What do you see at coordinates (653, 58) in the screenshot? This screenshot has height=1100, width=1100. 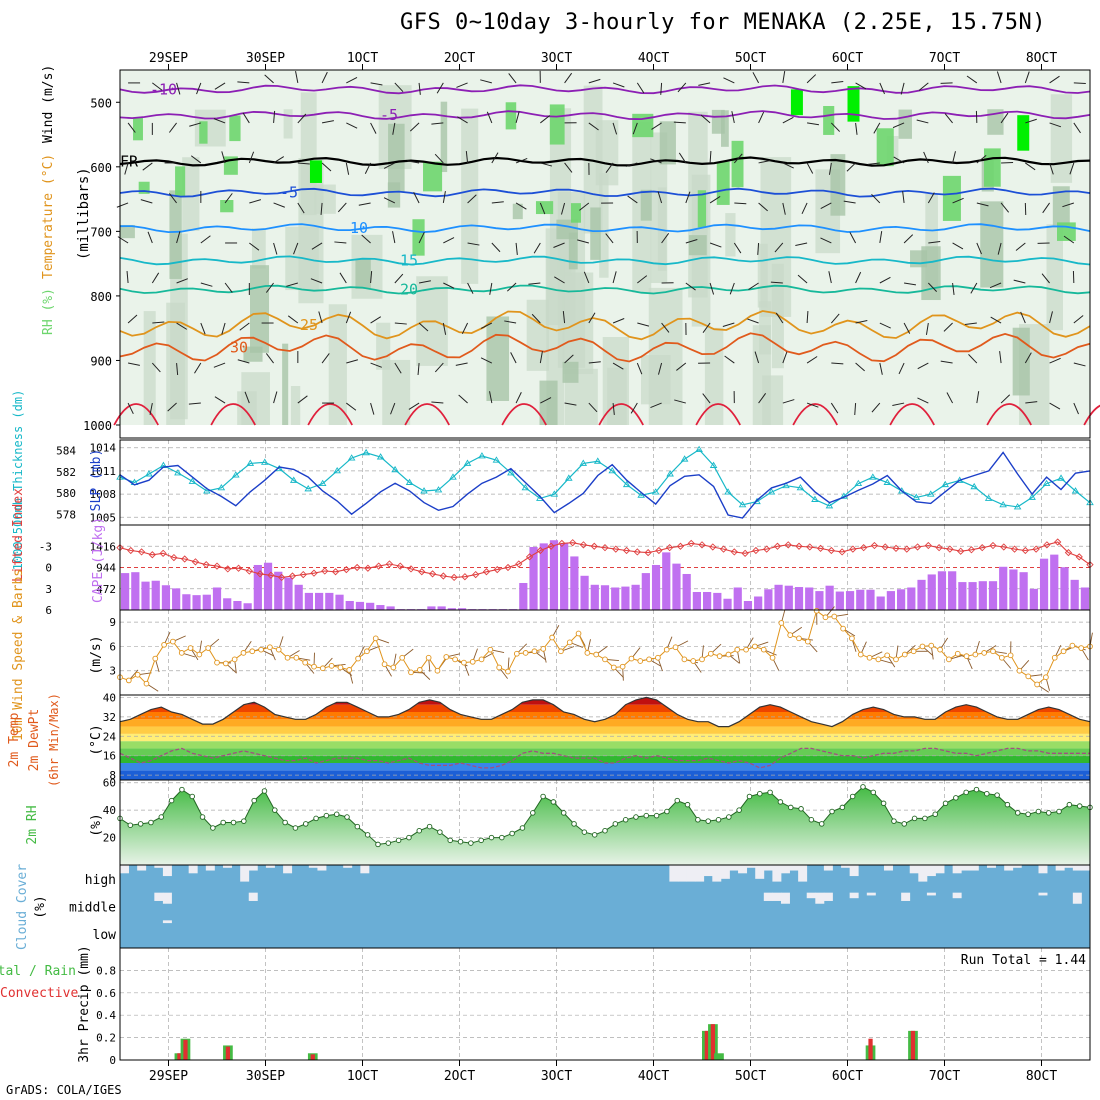 I see `date-tick-top: 4OCT` at bounding box center [653, 58].